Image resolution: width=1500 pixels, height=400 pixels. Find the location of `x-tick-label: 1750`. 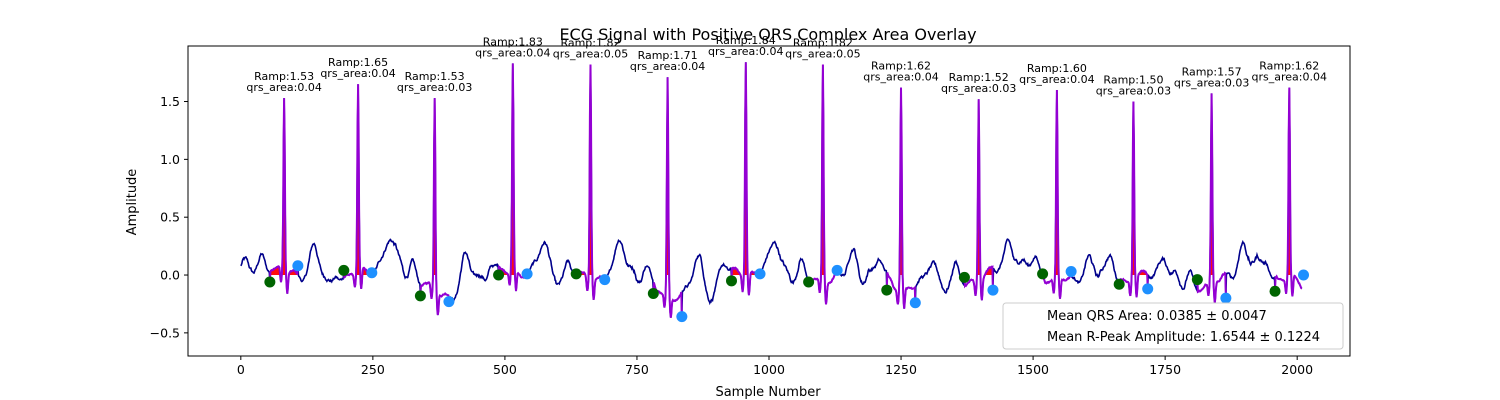

x-tick-label: 1750 is located at coordinates (1165, 369).